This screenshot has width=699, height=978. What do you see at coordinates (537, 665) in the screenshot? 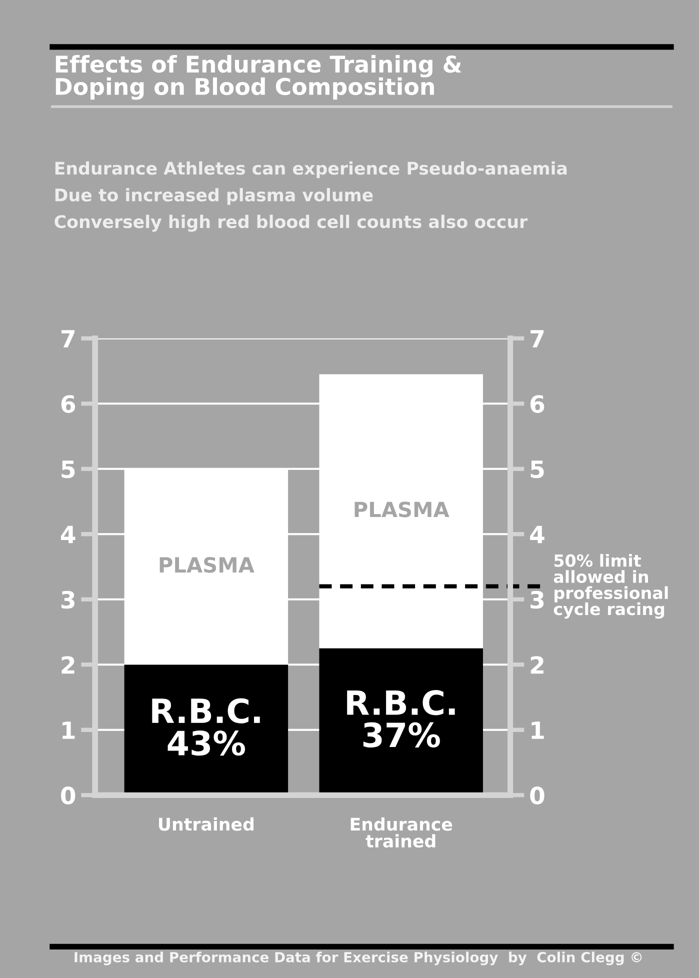
I see `y2-tick-label: 2` at bounding box center [537, 665].